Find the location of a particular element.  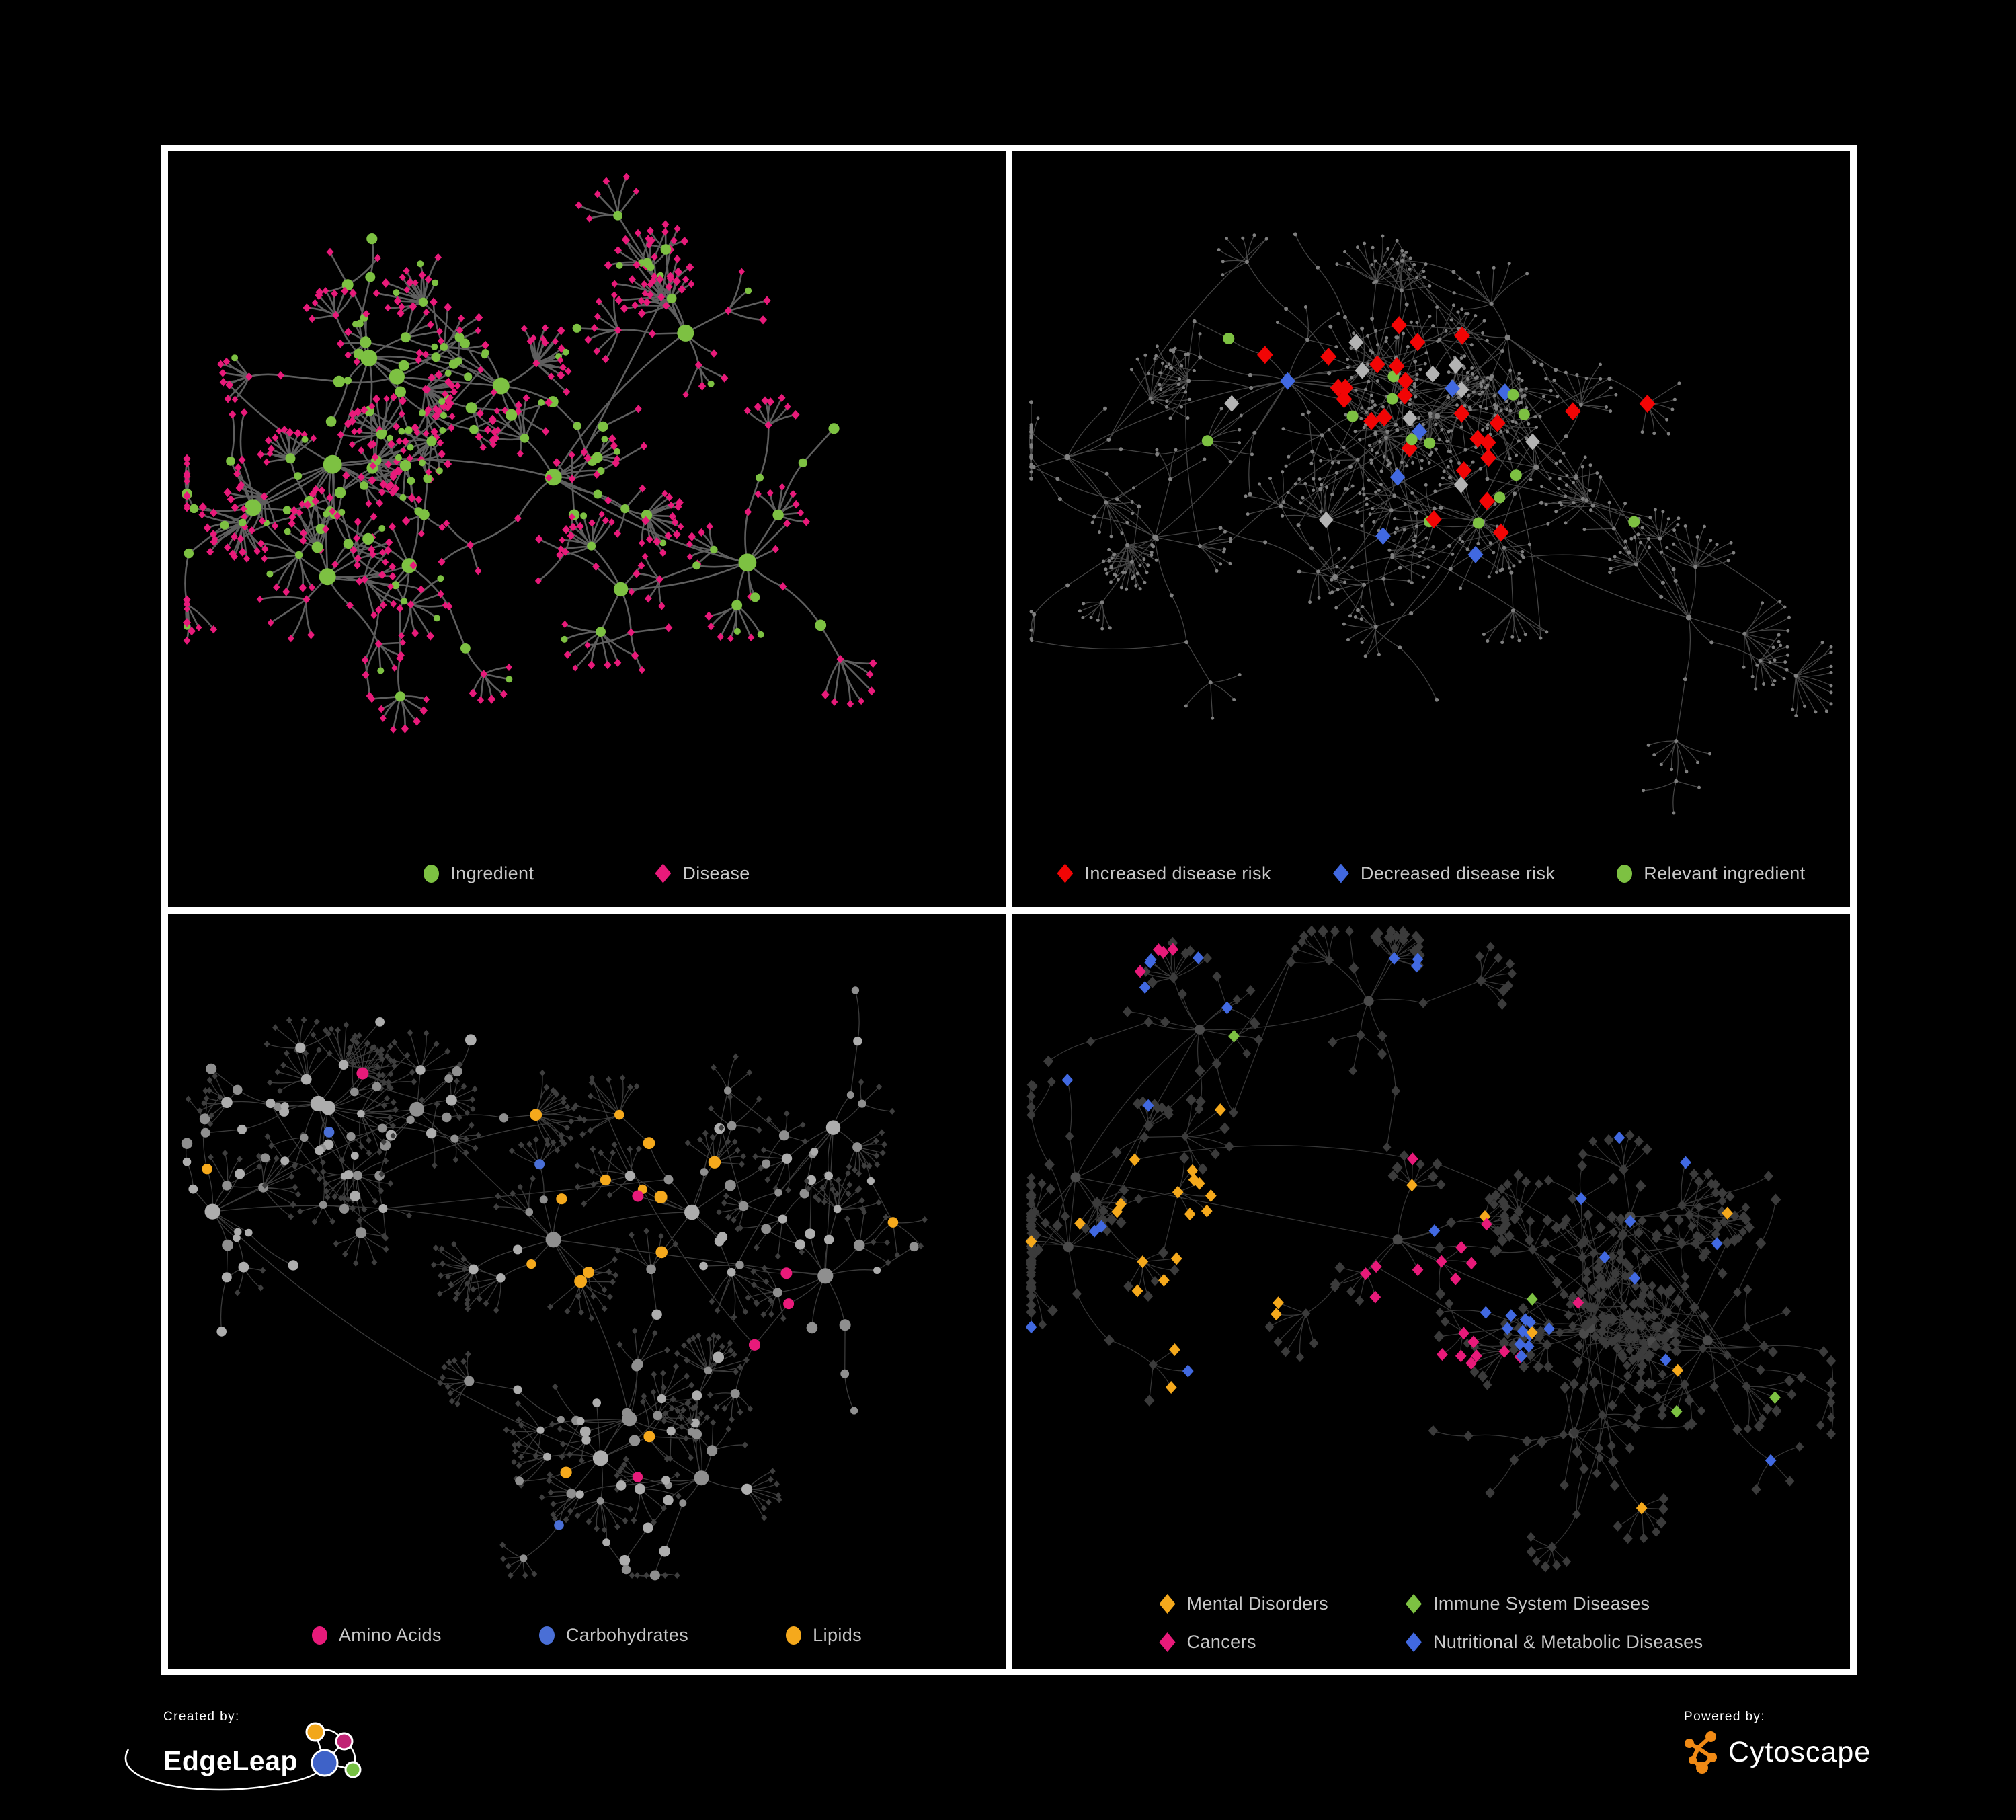

legend-item-mental-disorders: Mental Disorders is located at coordinates (1243, 1603).